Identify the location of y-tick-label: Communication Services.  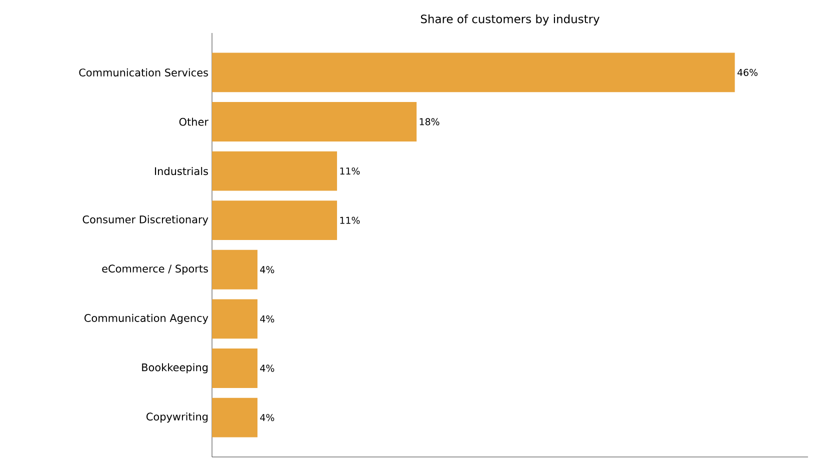
(143, 72).